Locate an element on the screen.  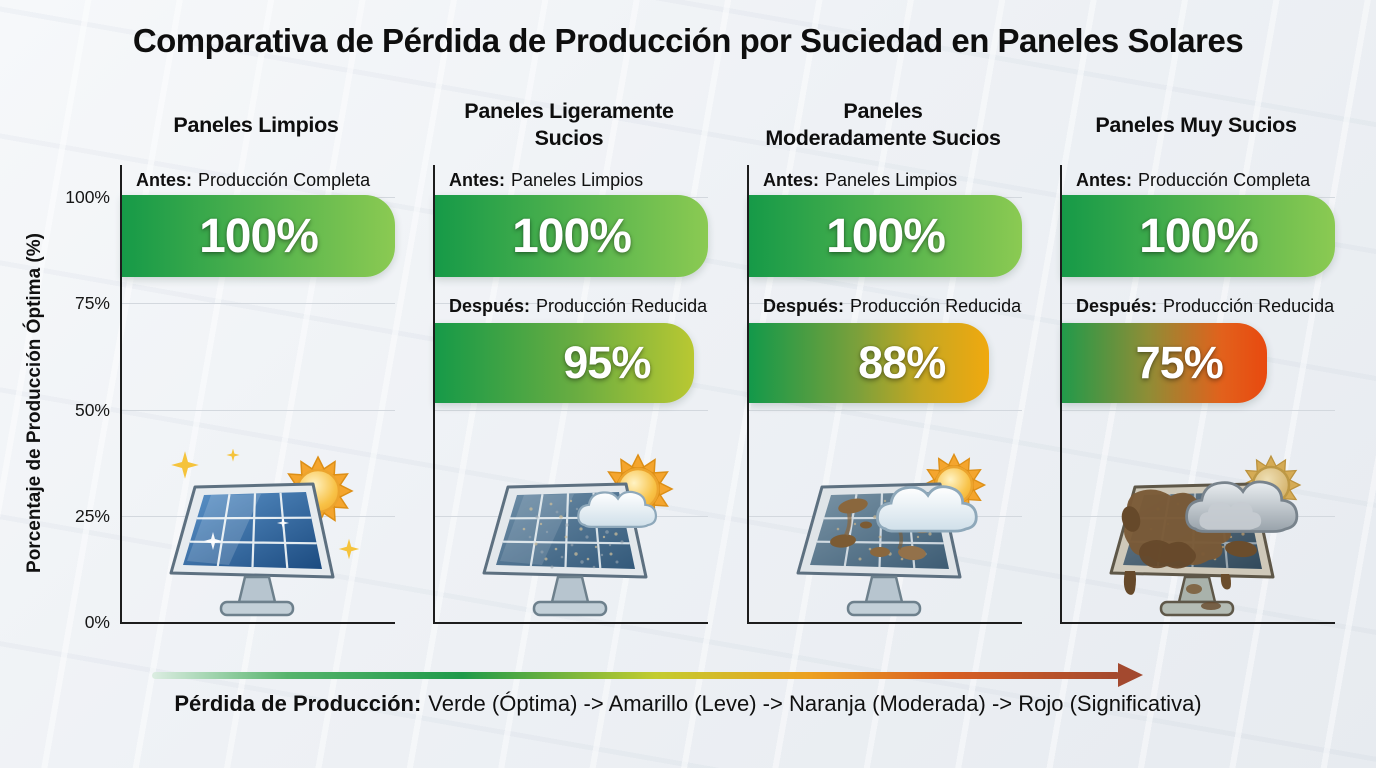
column-title-clean: Paneles Limpios is located at coordinates (256, 124).